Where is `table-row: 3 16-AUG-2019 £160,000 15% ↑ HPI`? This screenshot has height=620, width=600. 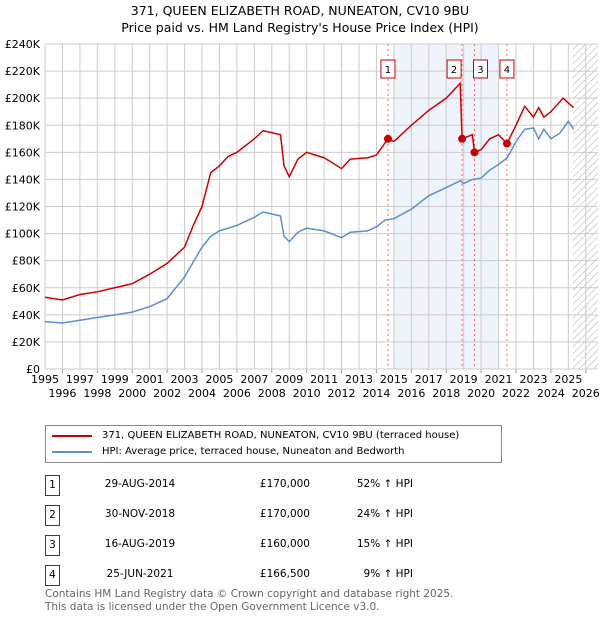 table-row: 3 16-AUG-2019 £160,000 15% ↑ HPI is located at coordinates (255, 545).